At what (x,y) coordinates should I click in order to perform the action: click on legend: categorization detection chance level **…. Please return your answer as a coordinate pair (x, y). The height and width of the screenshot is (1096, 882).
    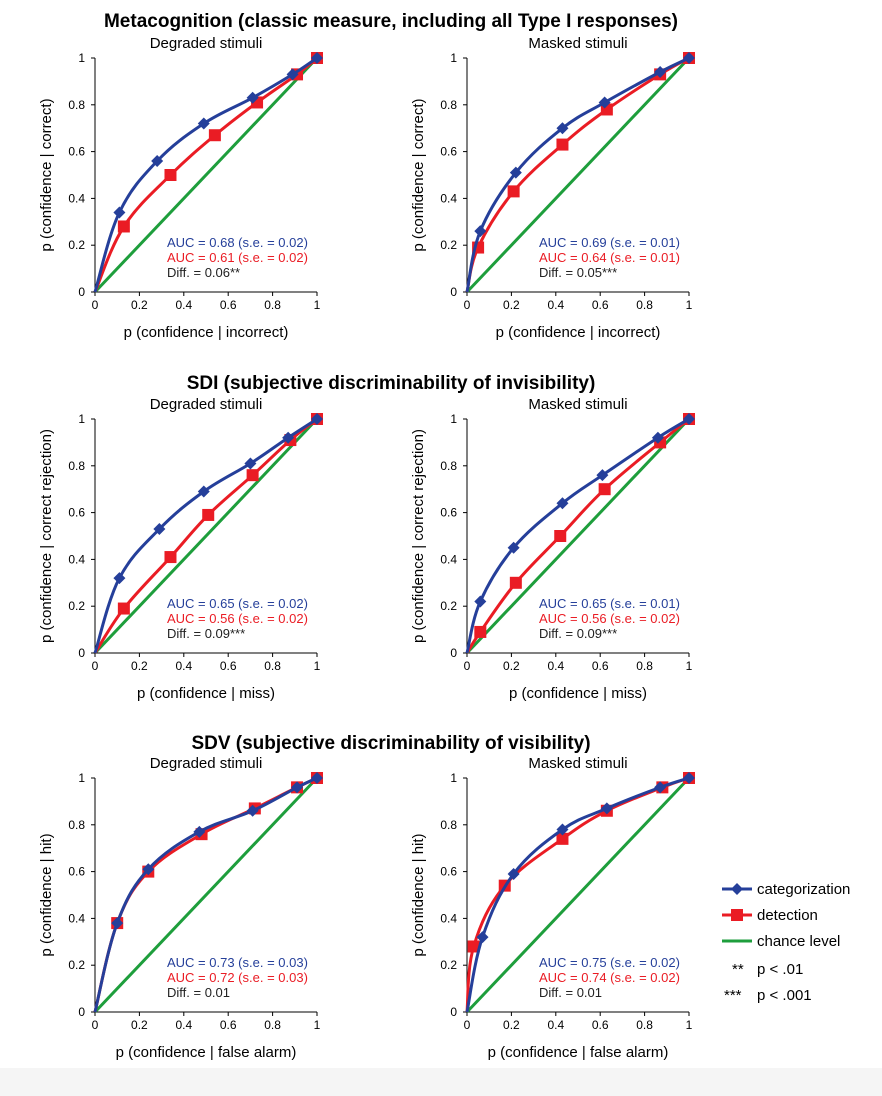
    Looking at the image, I should click on (786, 942).